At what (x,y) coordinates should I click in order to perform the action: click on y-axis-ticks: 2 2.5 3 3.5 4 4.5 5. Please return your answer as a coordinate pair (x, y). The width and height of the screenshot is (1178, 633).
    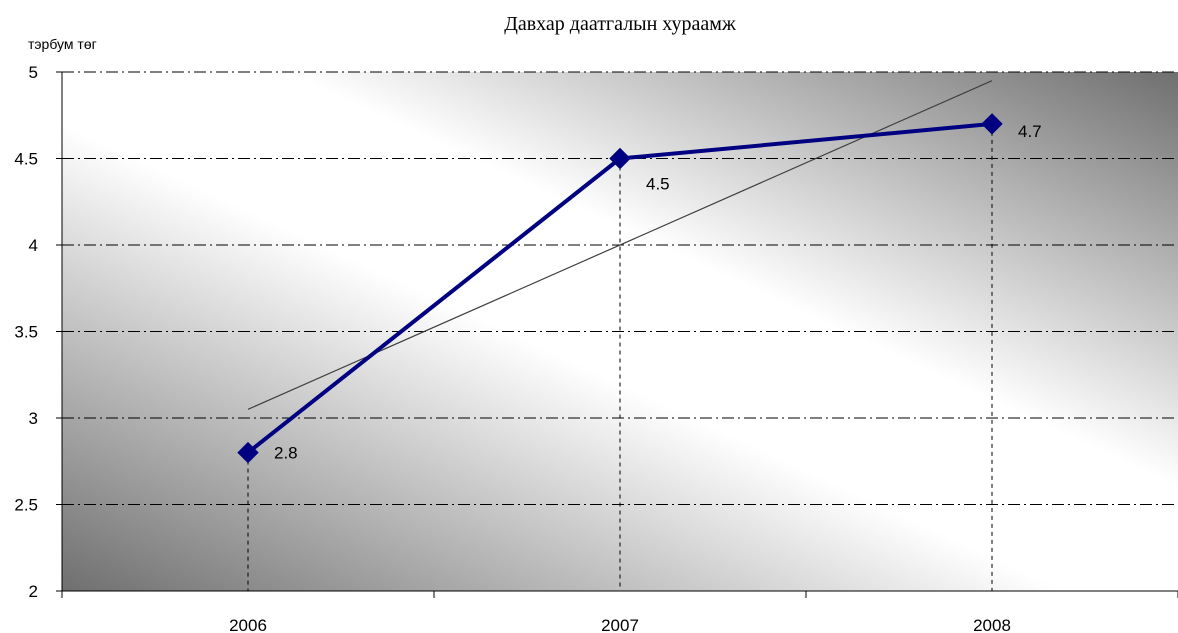
    Looking at the image, I should click on (38, 332).